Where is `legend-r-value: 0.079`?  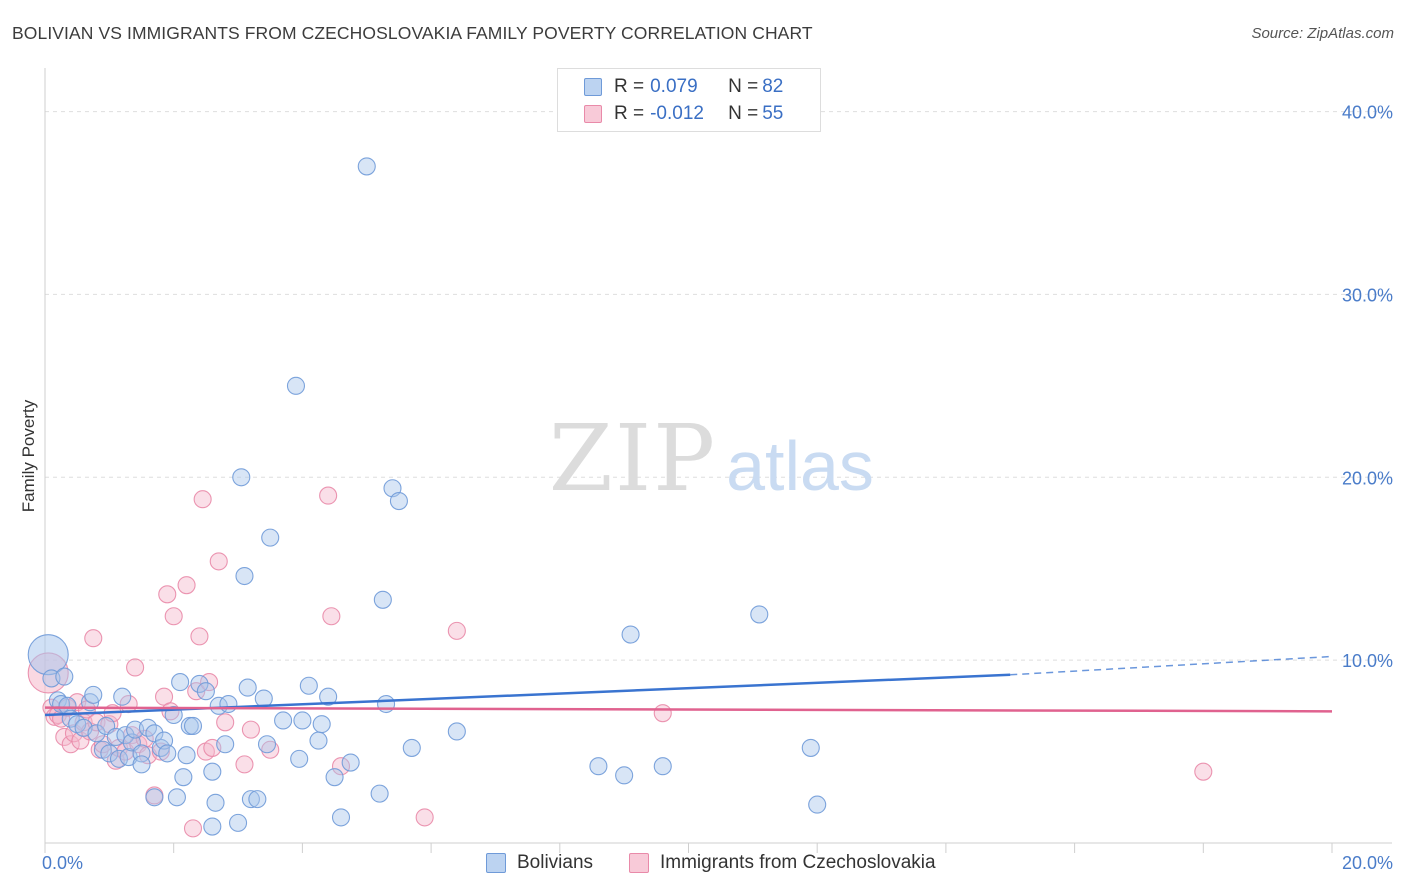
legend-r-value: 0.079 is located at coordinates (674, 86).